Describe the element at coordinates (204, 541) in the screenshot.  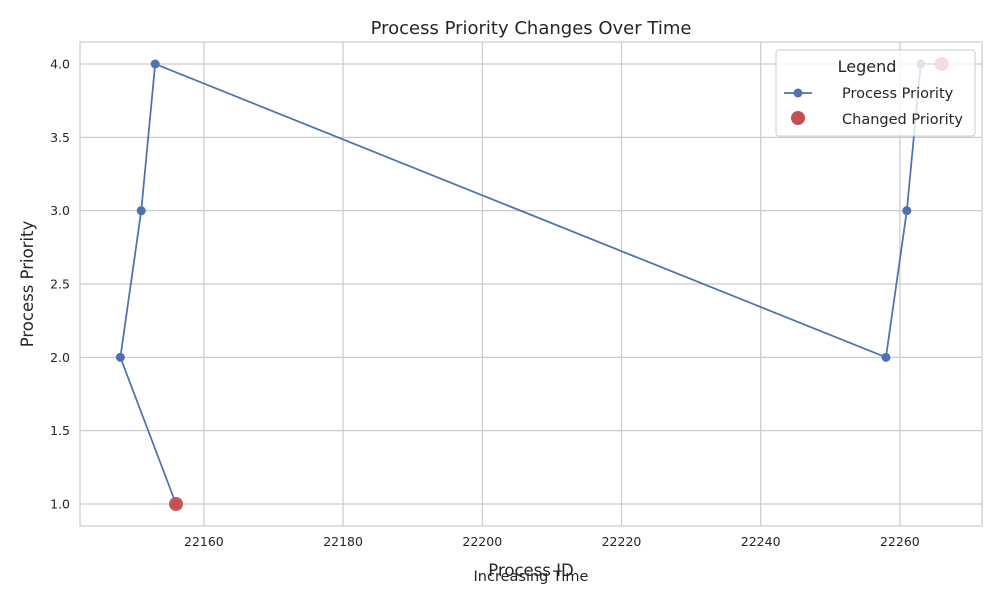
I see `x-tick-label: 22160` at that location.